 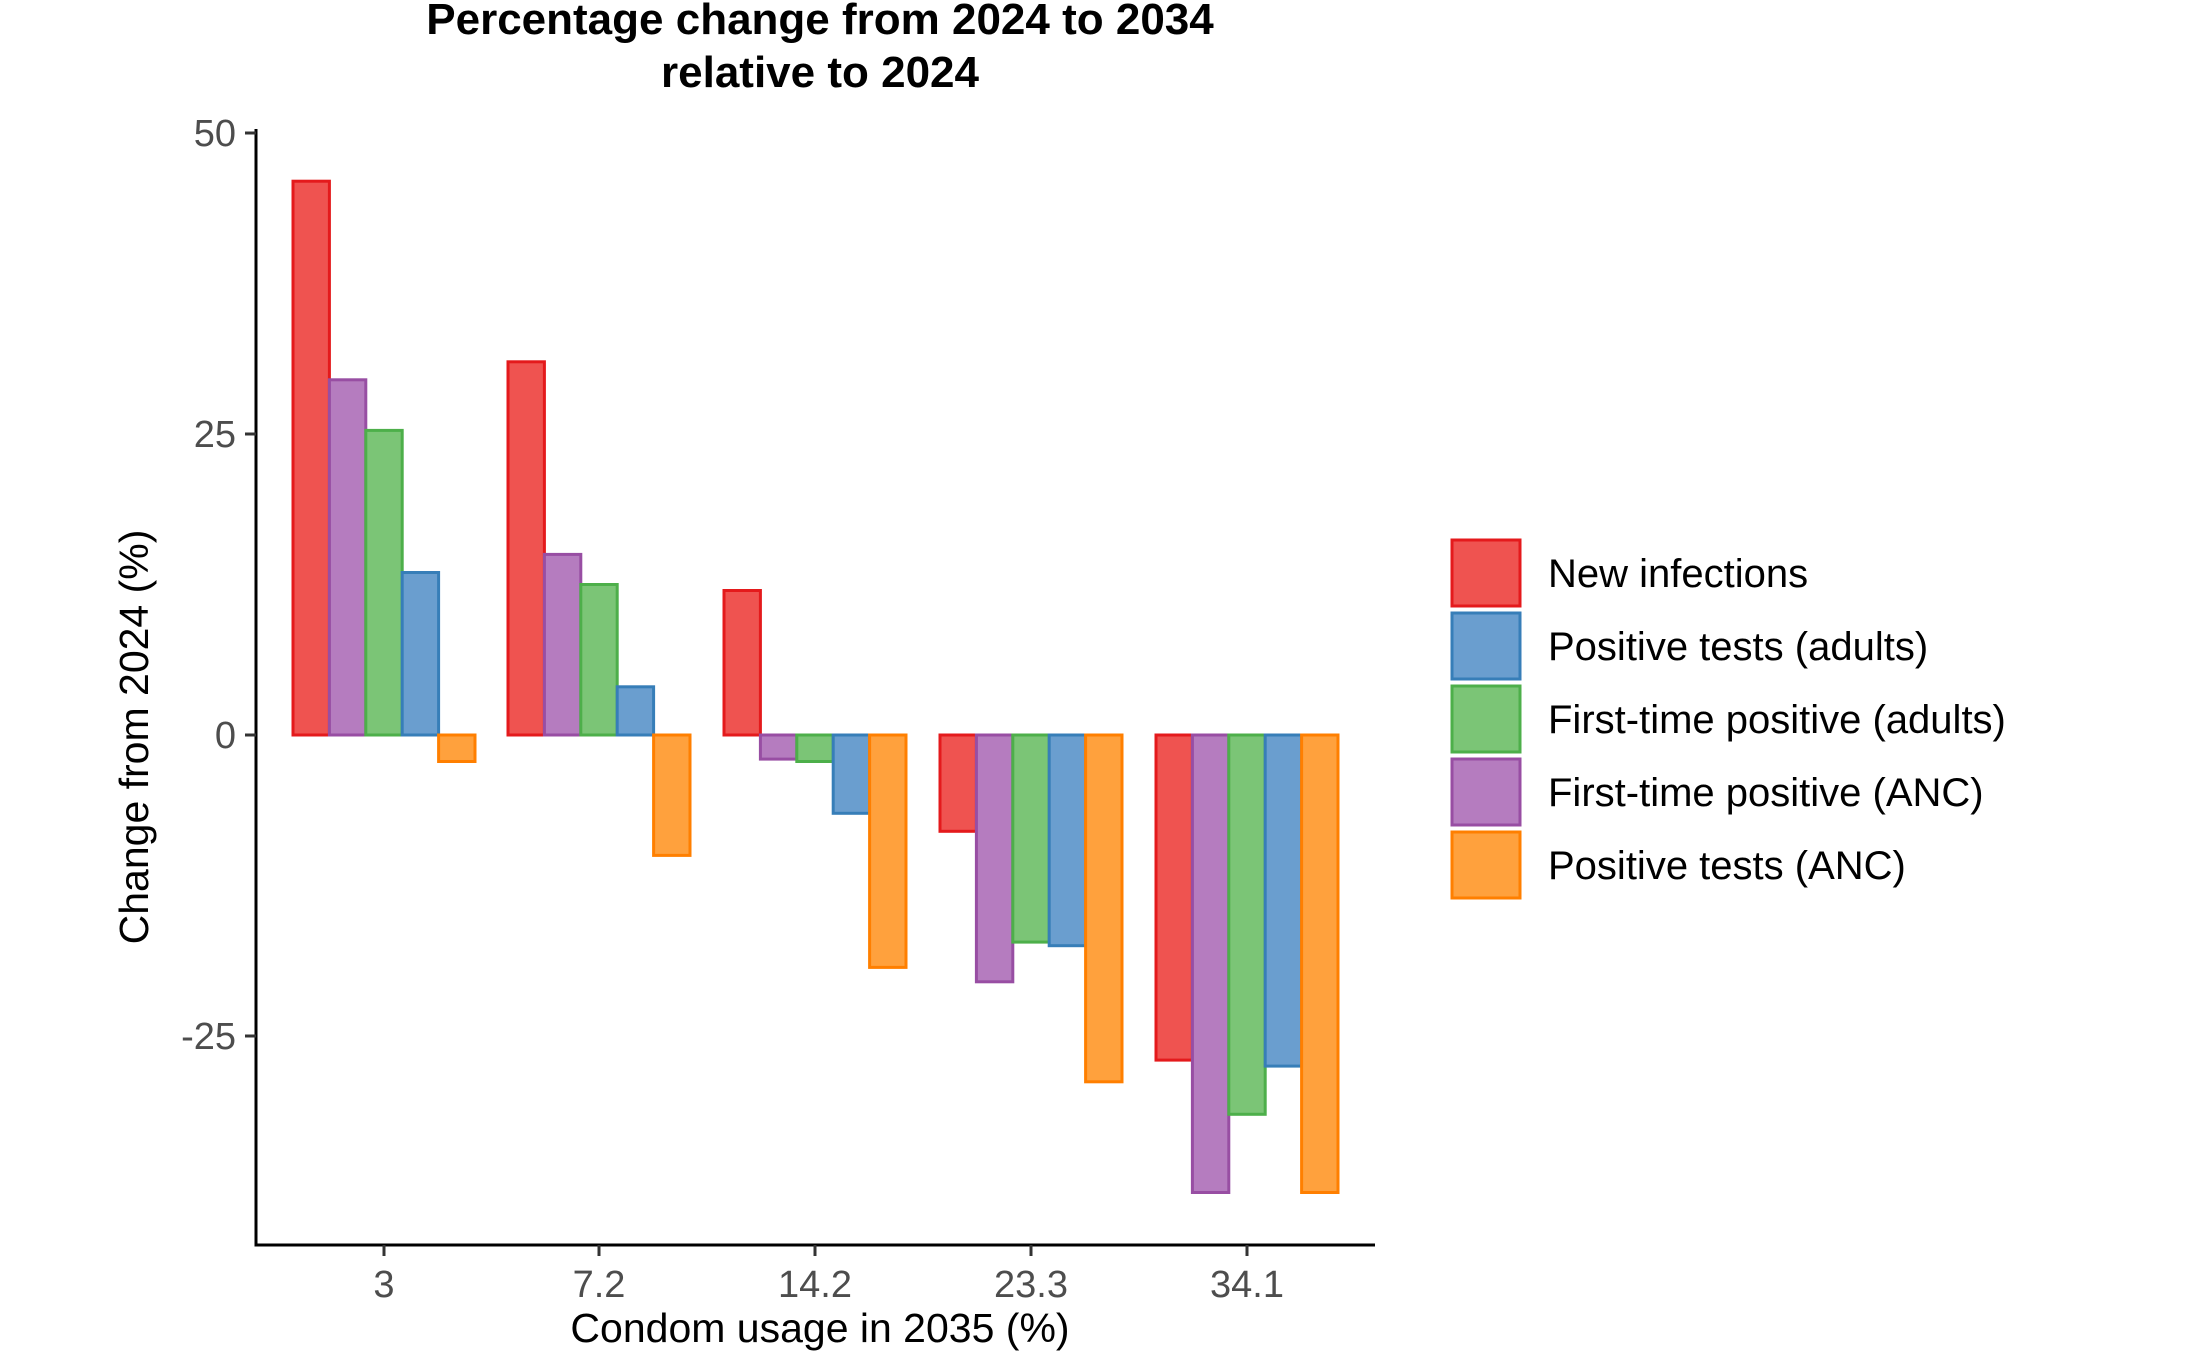 I want to click on chart-title-line-1: Percentage change from 2024 to 2034, so click(x=820, y=22).